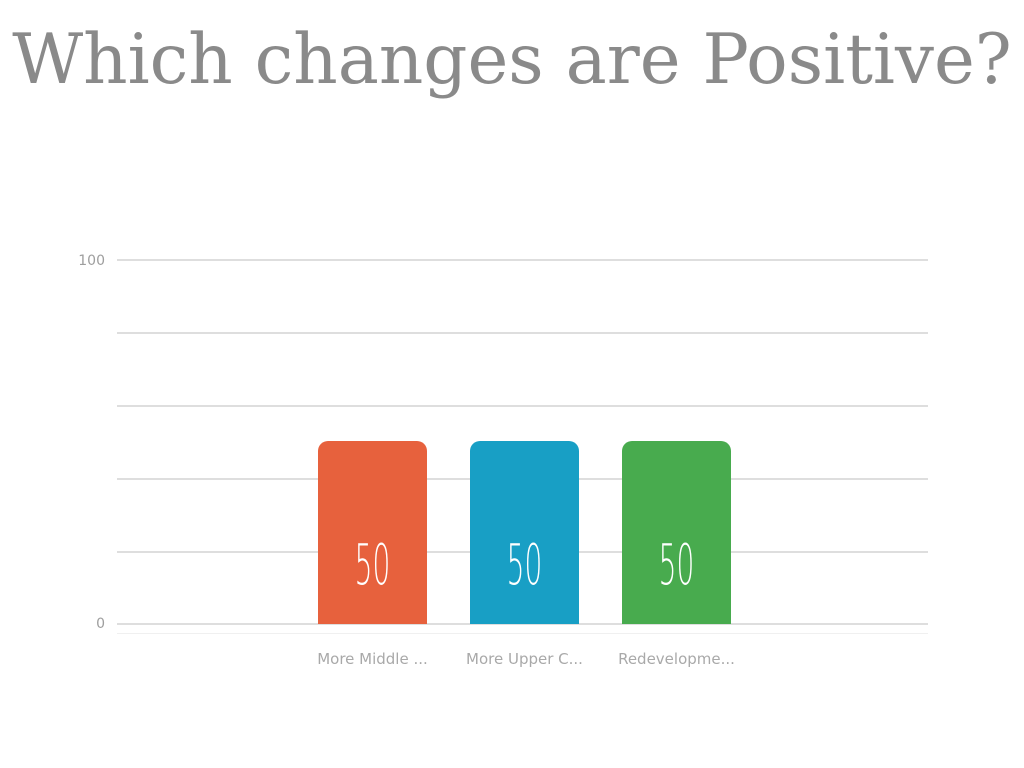 Image resolution: width=1024 pixels, height=768 pixels. Describe the element at coordinates (522, 633) in the screenshot. I see `axis-shadow-line` at that location.